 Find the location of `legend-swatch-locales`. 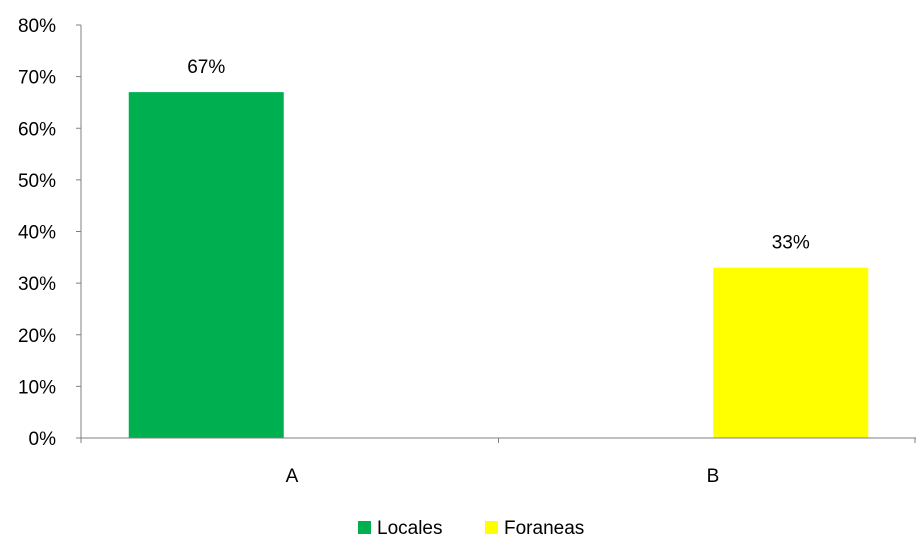

legend-swatch-locales is located at coordinates (364, 527).